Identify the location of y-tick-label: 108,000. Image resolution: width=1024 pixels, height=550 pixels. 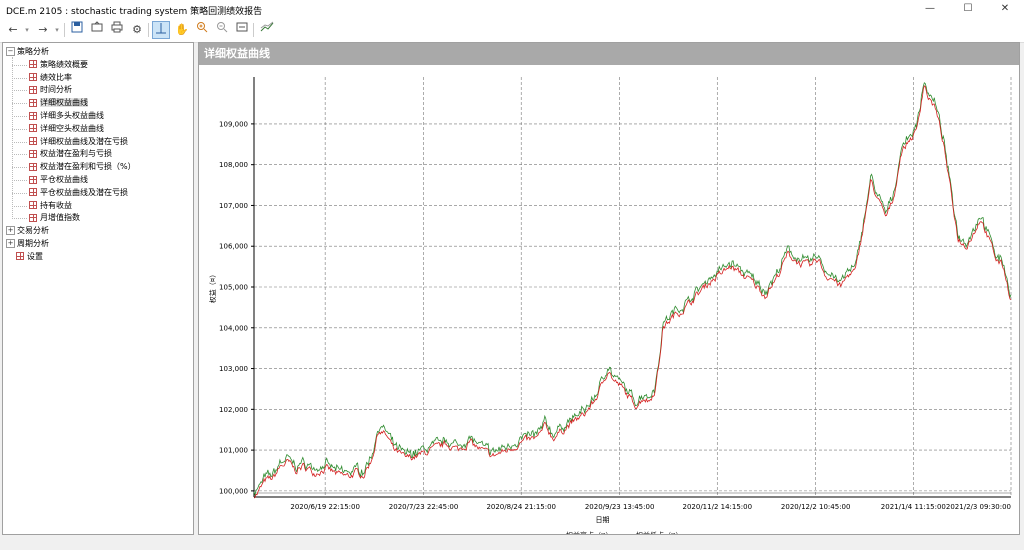
(233, 165).